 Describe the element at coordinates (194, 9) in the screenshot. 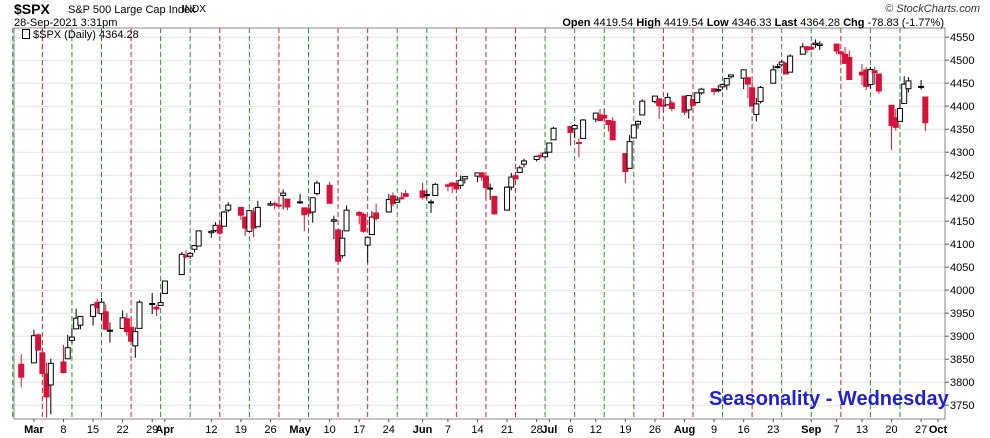

I see `exchange-label: INDX` at that location.